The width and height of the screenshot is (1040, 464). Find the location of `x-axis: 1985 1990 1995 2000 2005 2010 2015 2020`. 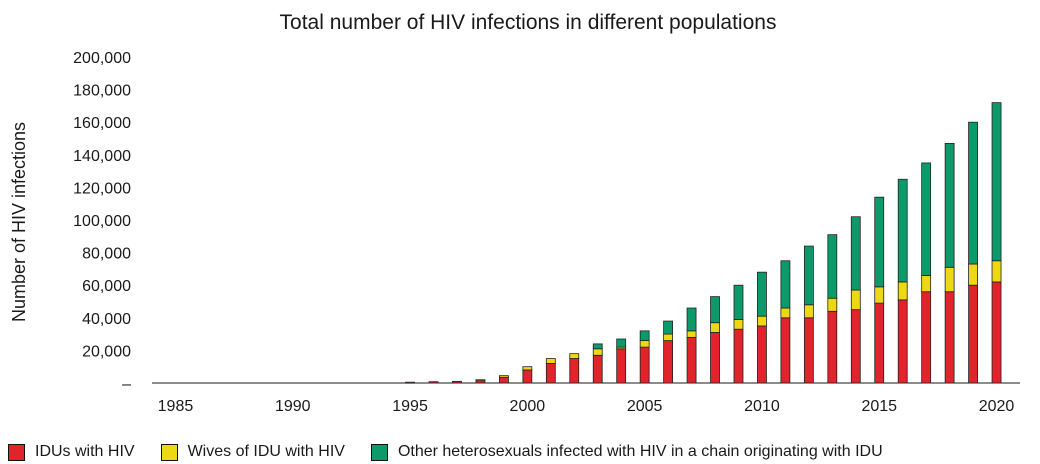

x-axis: 1985 1990 1995 2000 2005 2010 2015 2020 is located at coordinates (586, 398).